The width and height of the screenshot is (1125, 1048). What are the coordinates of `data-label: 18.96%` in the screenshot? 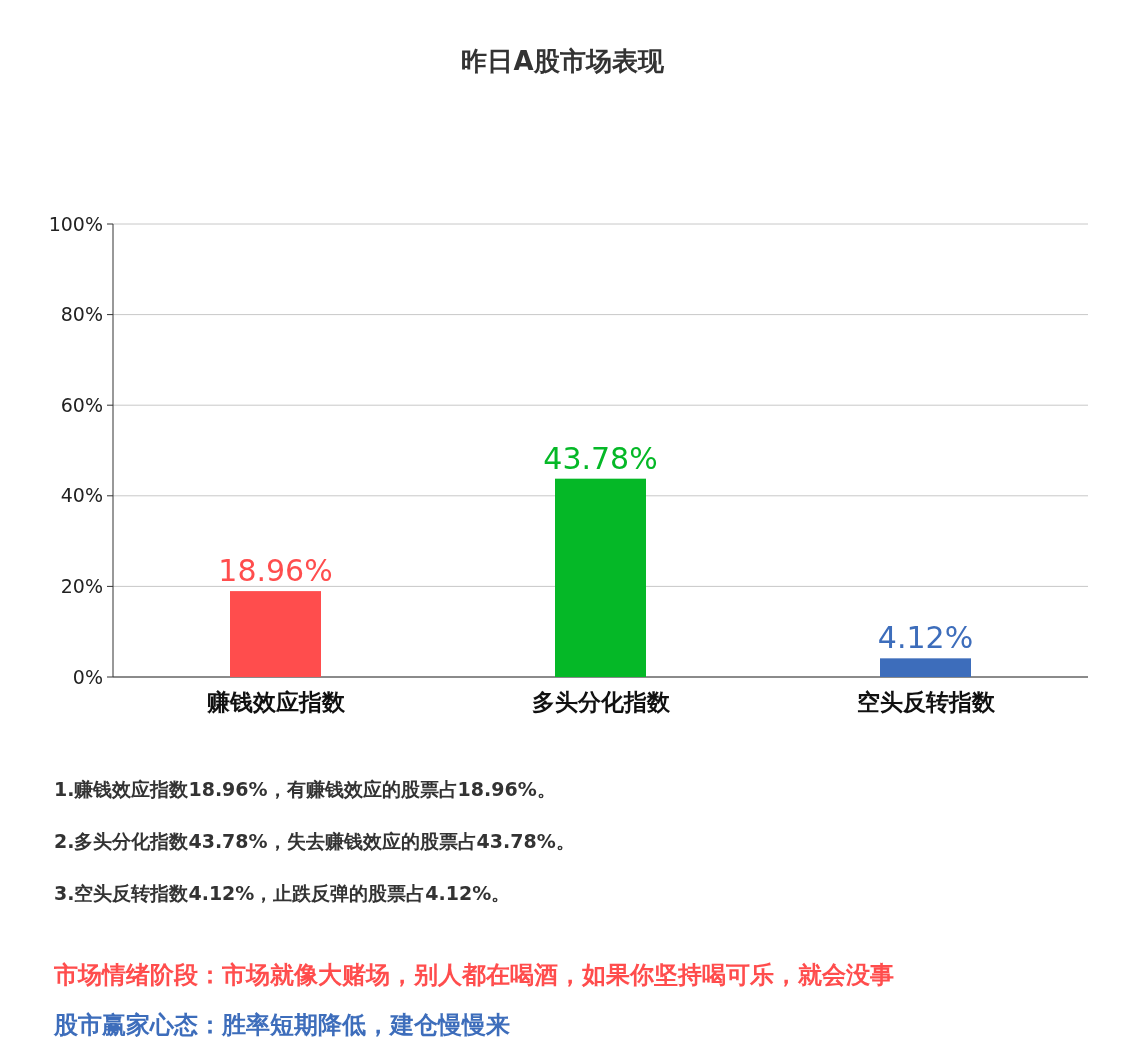 It's located at (275, 571).